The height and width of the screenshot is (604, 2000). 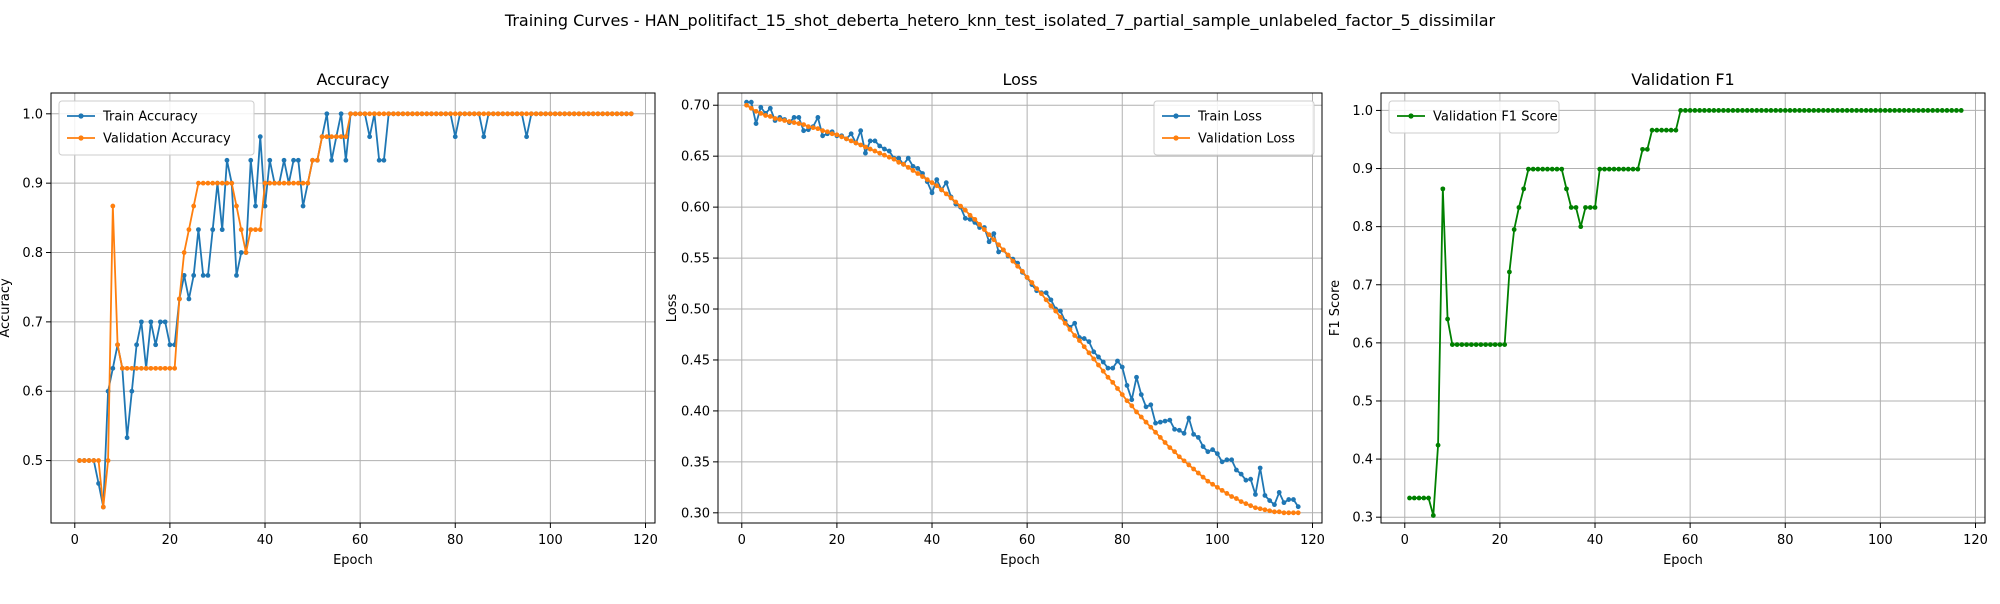 I want to click on legend-entry: Validation Loss, so click(x=1228, y=139).